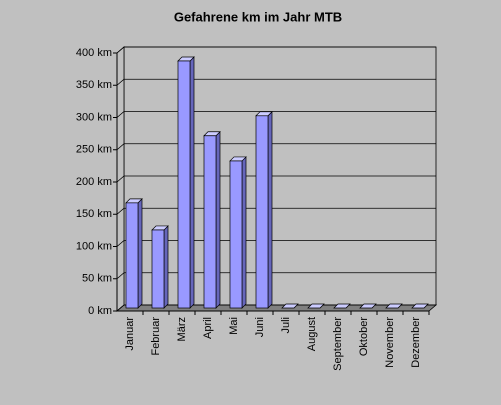 The width and height of the screenshot is (501, 405). Describe the element at coordinates (208, 328) in the screenshot. I see `x-tick-label: April` at that location.